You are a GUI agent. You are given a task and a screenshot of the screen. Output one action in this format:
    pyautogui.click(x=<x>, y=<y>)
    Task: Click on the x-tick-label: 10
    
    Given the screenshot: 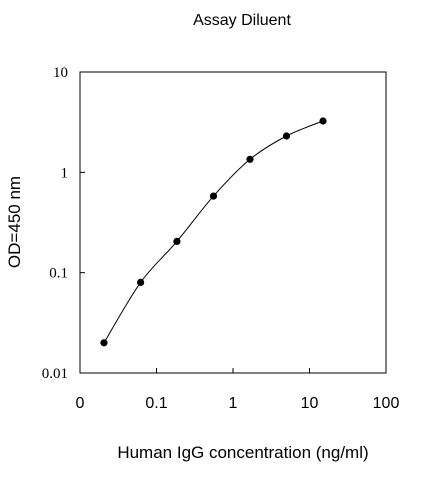 What is the action you would take?
    pyautogui.click(x=310, y=403)
    